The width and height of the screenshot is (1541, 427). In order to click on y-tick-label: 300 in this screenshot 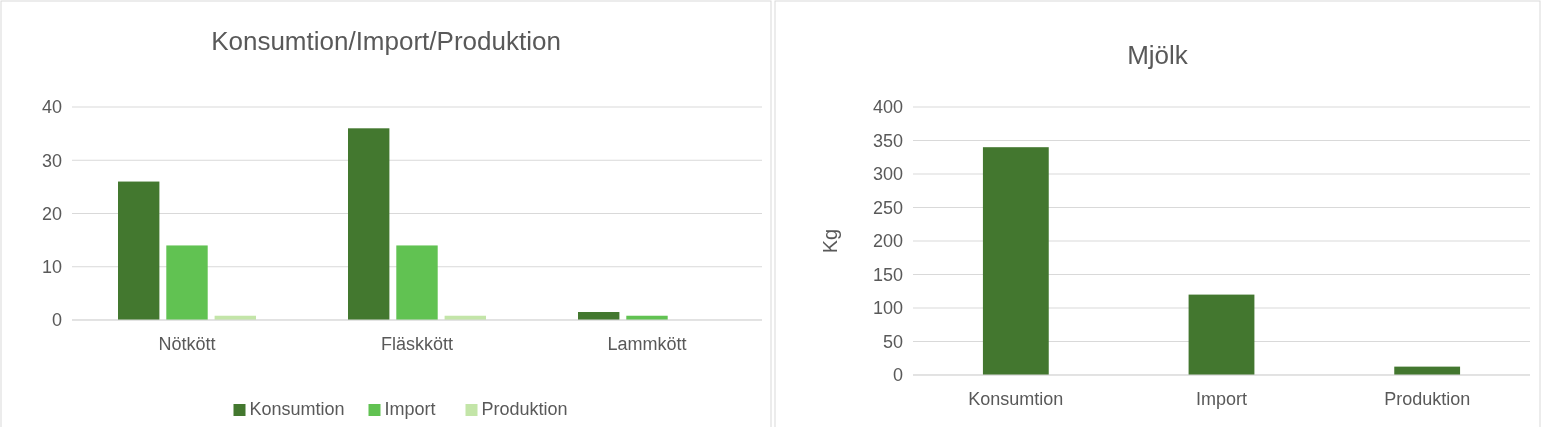, I will do `click(887, 174)`.